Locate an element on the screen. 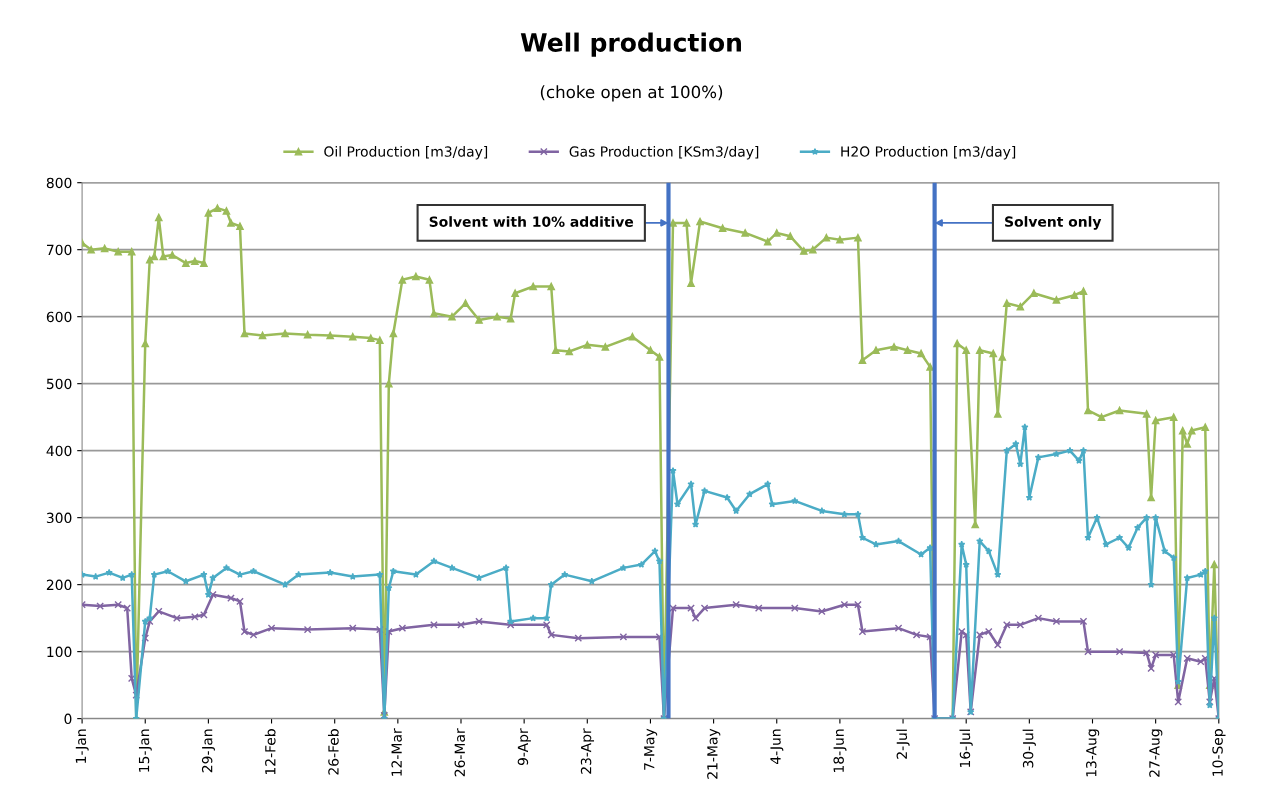 This screenshot has width=1263, height=812. x-tick-label: 29-Jan is located at coordinates (208, 751).